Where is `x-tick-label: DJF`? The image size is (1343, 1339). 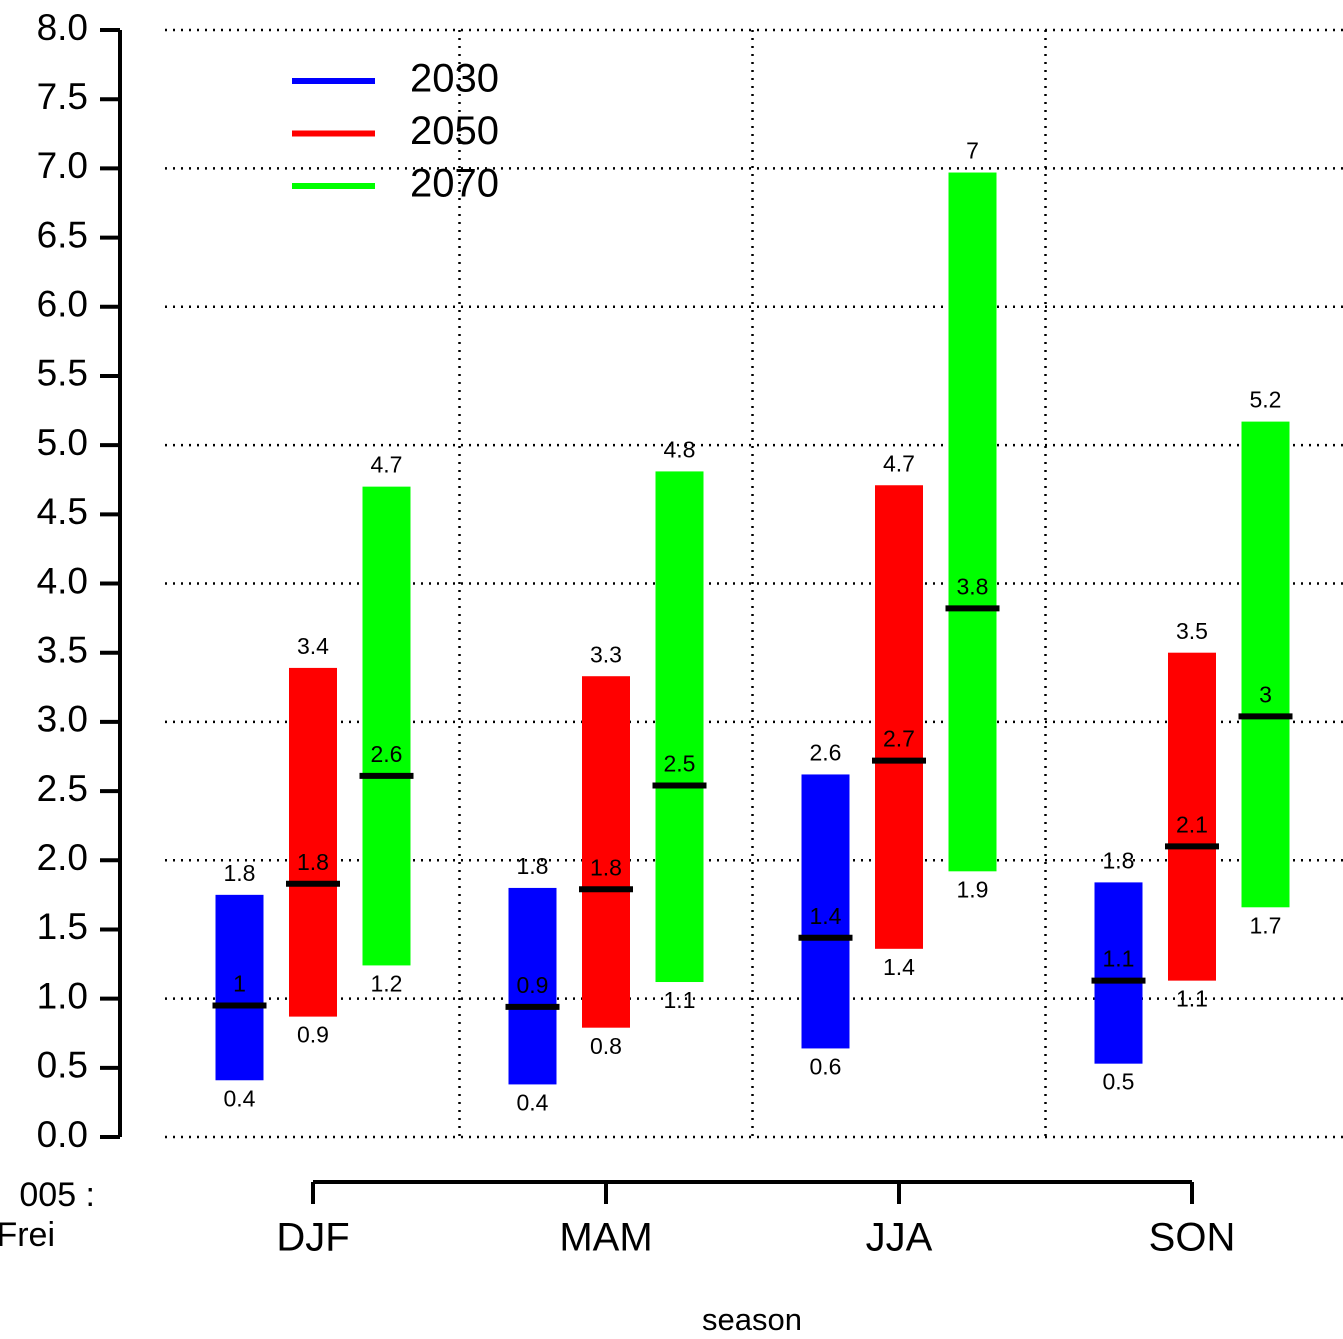
x-tick-label: DJF is located at coordinates (312, 1238).